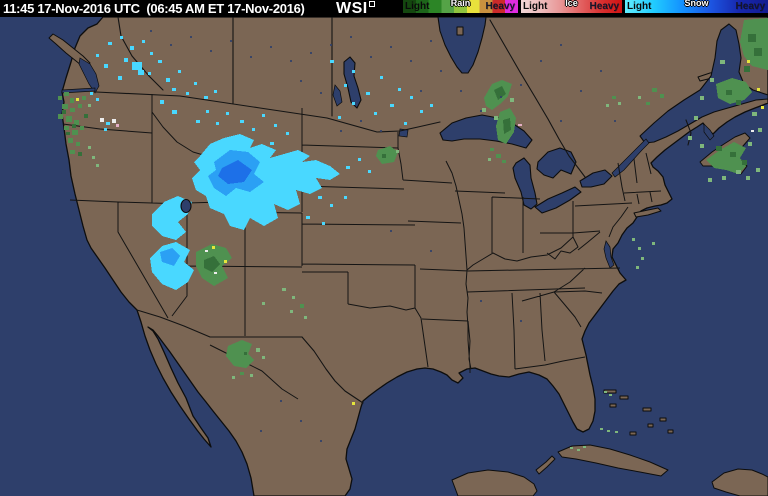 Image resolution: width=768 pixels, height=496 pixels. Describe the element at coordinates (556, 163) in the screenshot. I see `lake-huron` at that location.